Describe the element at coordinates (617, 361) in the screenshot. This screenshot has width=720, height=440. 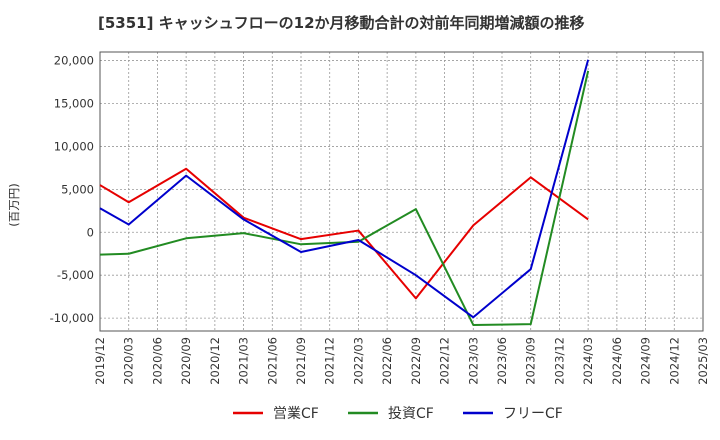
I see `x-tick-label: 2024/06` at that location.